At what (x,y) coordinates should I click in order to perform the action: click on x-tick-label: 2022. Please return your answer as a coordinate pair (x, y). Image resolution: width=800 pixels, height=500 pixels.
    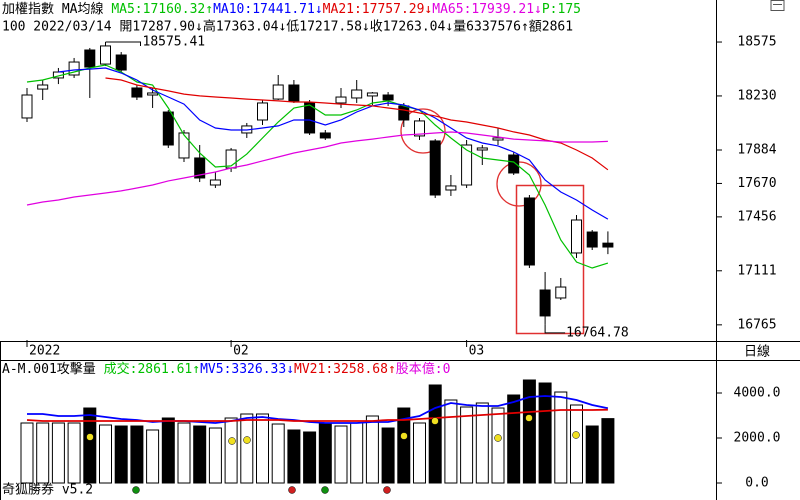
    Looking at the image, I should click on (44, 351).